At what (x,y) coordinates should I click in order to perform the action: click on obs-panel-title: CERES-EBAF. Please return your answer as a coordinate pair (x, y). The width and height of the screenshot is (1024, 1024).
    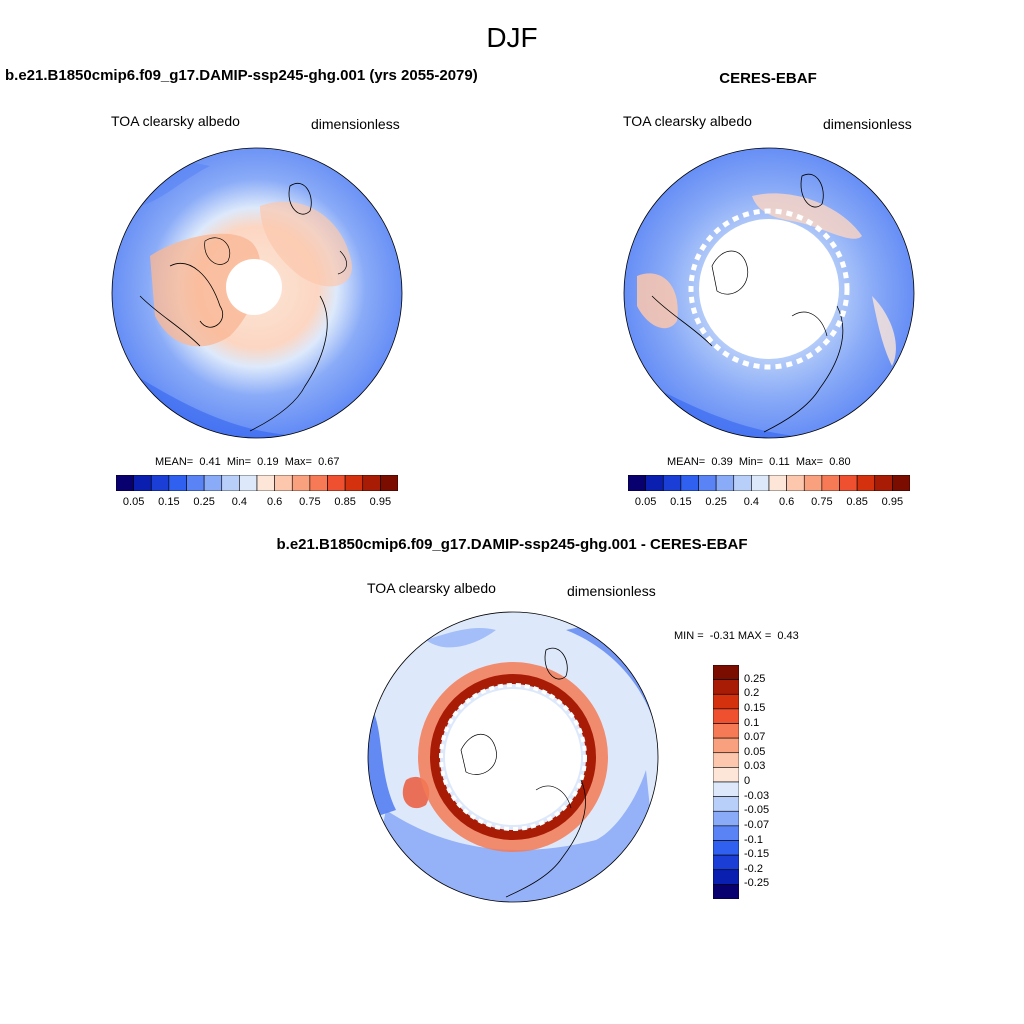
    Looking at the image, I should click on (768, 78).